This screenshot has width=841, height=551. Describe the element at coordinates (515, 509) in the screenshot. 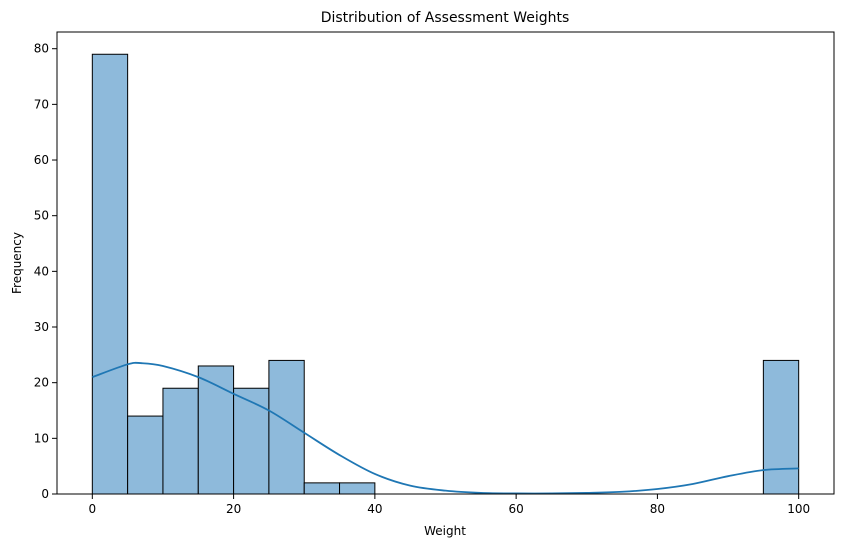

I see `x-tick-label-60: 60` at that location.